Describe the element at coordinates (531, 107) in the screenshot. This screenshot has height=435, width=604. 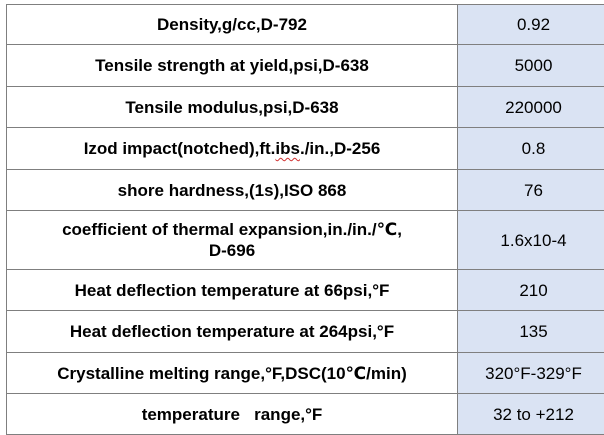
I see `property-value: 220000` at that location.